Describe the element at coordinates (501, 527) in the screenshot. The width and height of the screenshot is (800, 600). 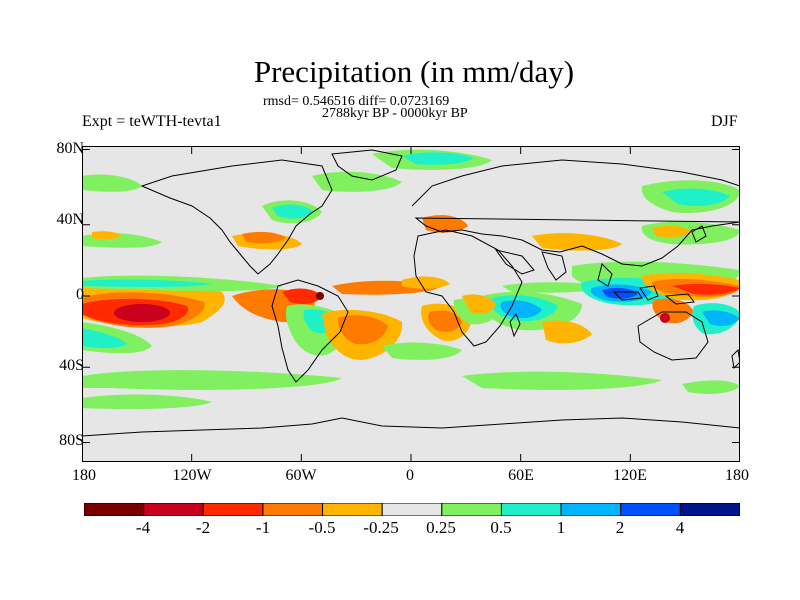
I see `colorbar-label: 0.5` at that location.